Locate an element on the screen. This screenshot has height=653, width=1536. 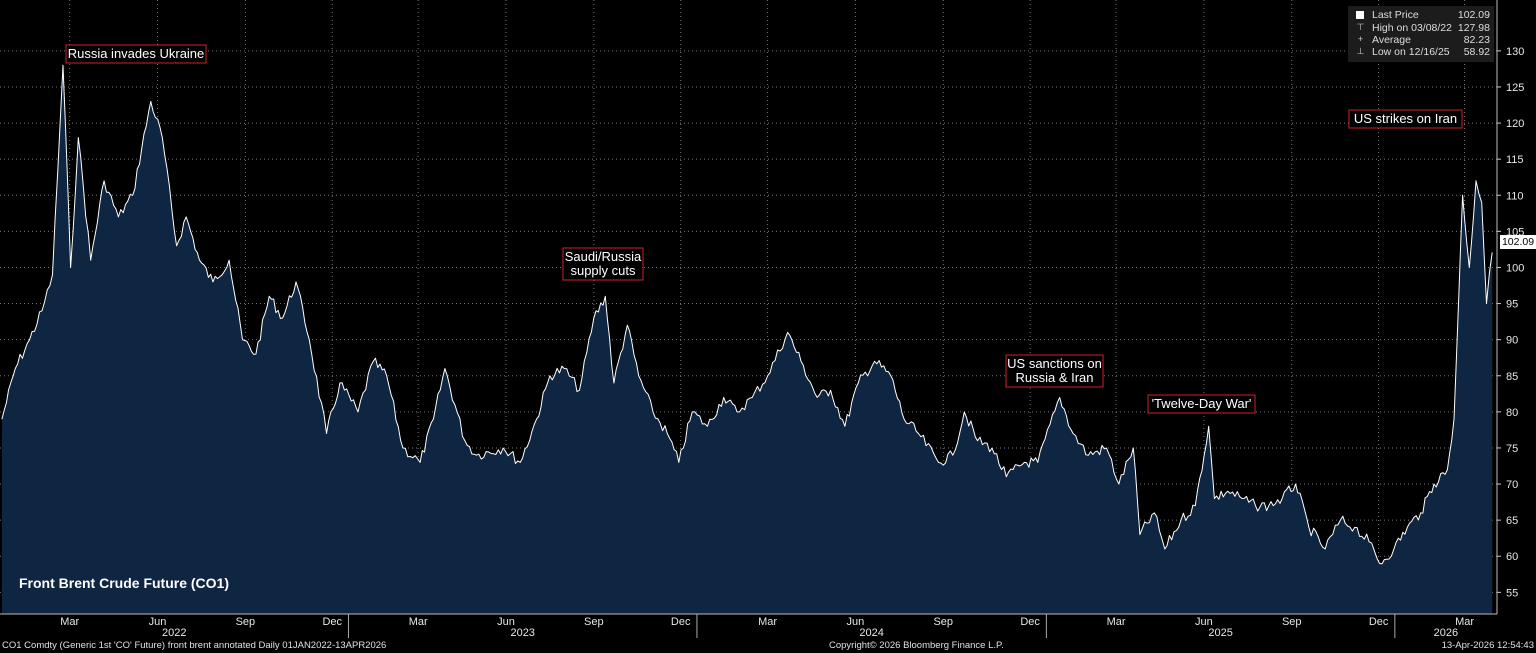
legend-row-low: ⊥ Low on 12/16/25 58.92 is located at coordinates (1423, 52).